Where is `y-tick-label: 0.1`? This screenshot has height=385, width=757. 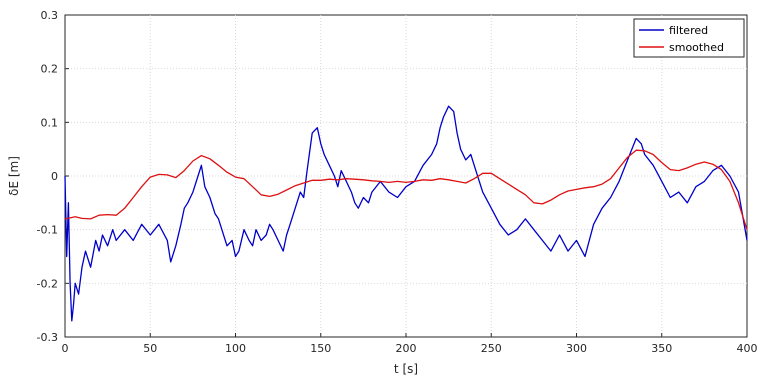 y-tick-label: 0.1 is located at coordinates (50, 122).